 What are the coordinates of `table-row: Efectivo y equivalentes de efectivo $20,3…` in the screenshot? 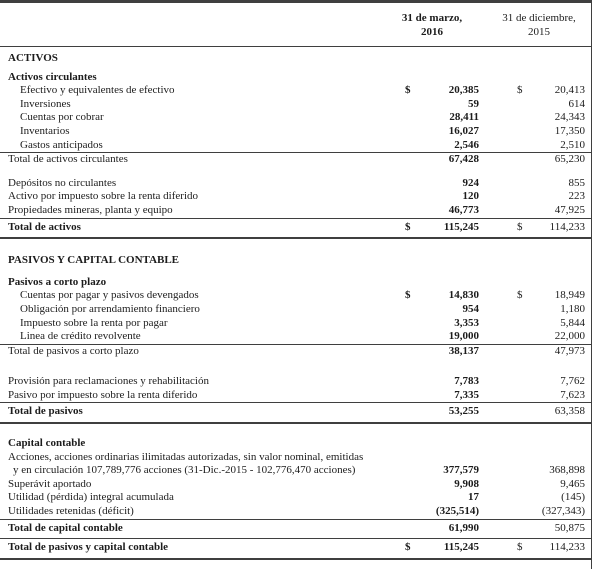 It's located at (295, 91).